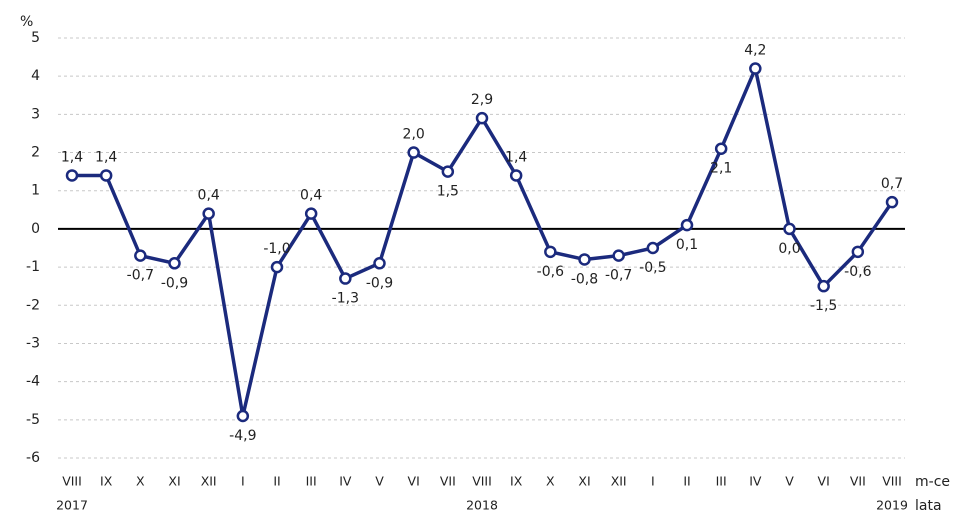 The height and width of the screenshot is (514, 957). Describe the element at coordinates (892, 184) in the screenshot. I see `value-label: 0,7` at that location.